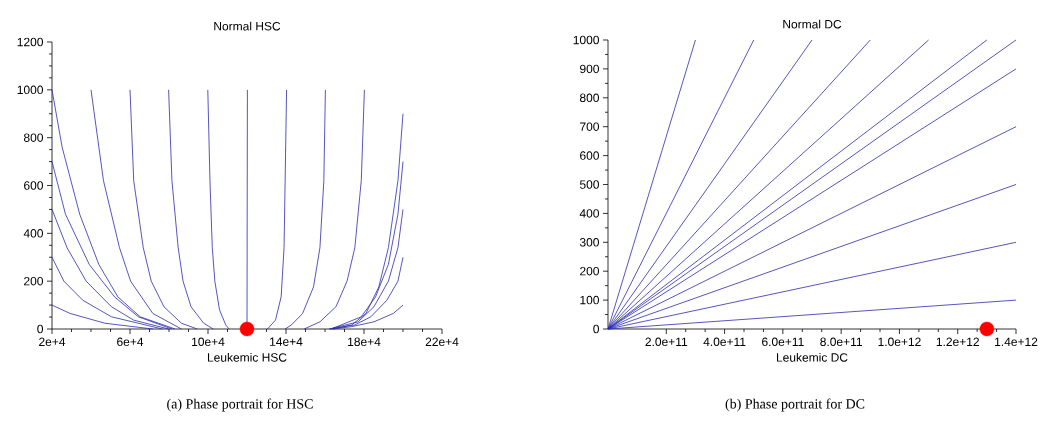  Describe the element at coordinates (795, 405) in the screenshot. I see `text: (b) Phase portrait for DC` at that location.